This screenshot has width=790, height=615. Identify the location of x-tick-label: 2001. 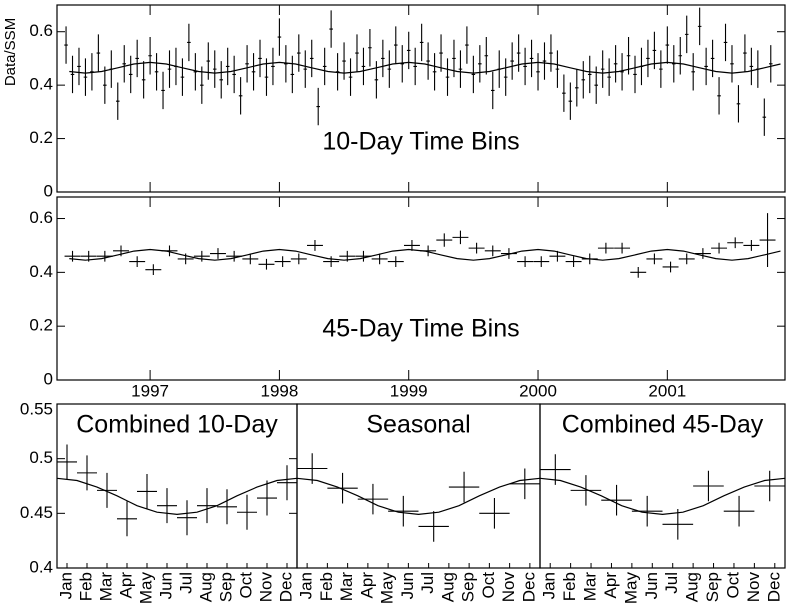
(667, 390).